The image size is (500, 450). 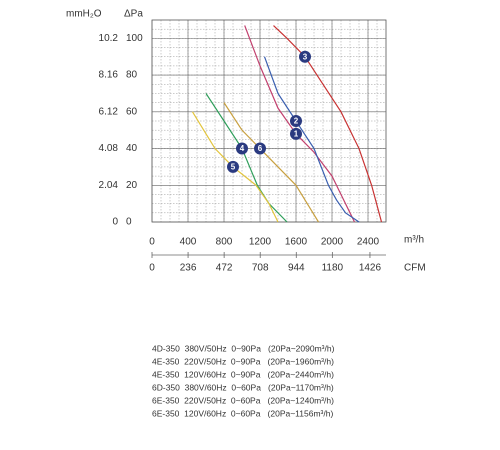 I want to click on x-tick-label: 0, so click(x=152, y=242).